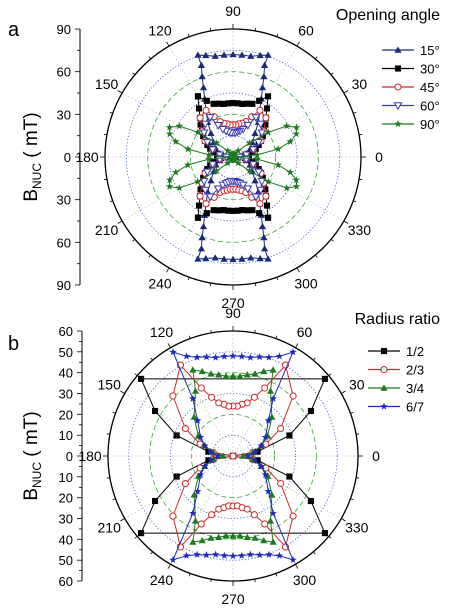  Describe the element at coordinates (90, 456) in the screenshot. I see `angle-tick-label: 180` at that location.